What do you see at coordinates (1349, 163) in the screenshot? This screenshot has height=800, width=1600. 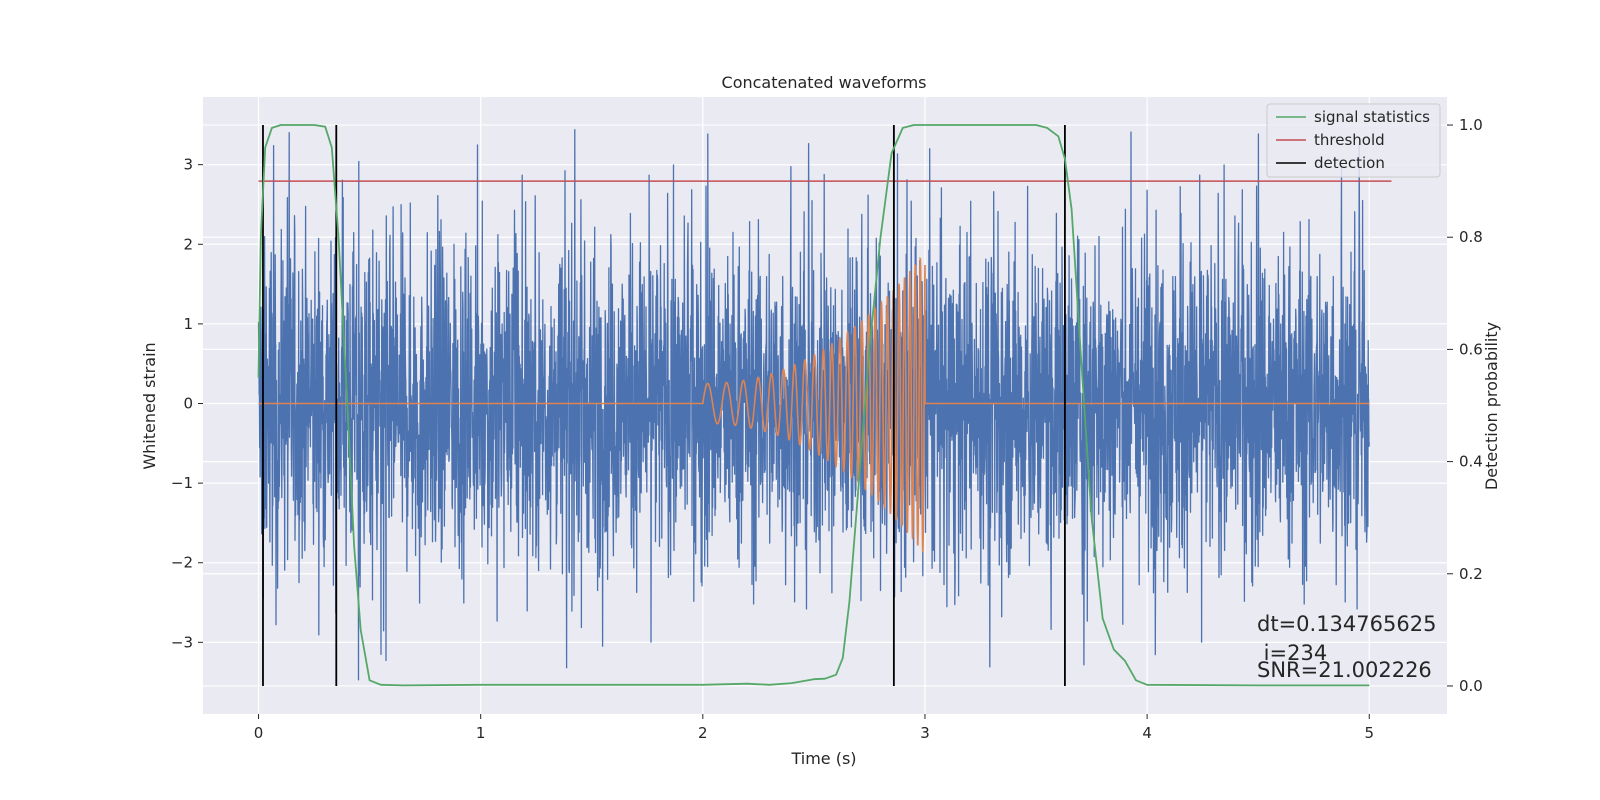 I see `legend-label-detection: detection` at bounding box center [1349, 163].